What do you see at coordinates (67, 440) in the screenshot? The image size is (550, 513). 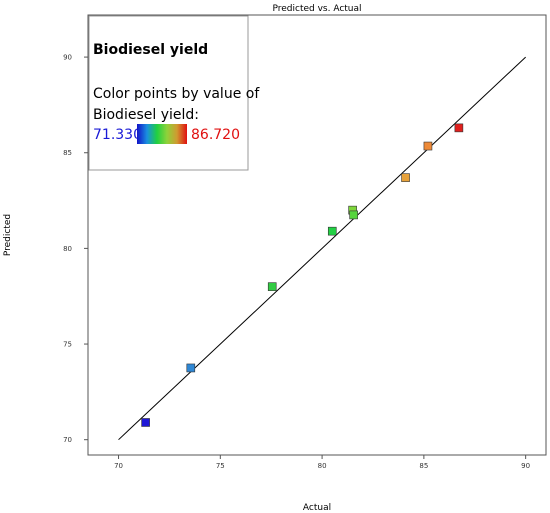 I see `y-tick-label: 70` at bounding box center [67, 440].